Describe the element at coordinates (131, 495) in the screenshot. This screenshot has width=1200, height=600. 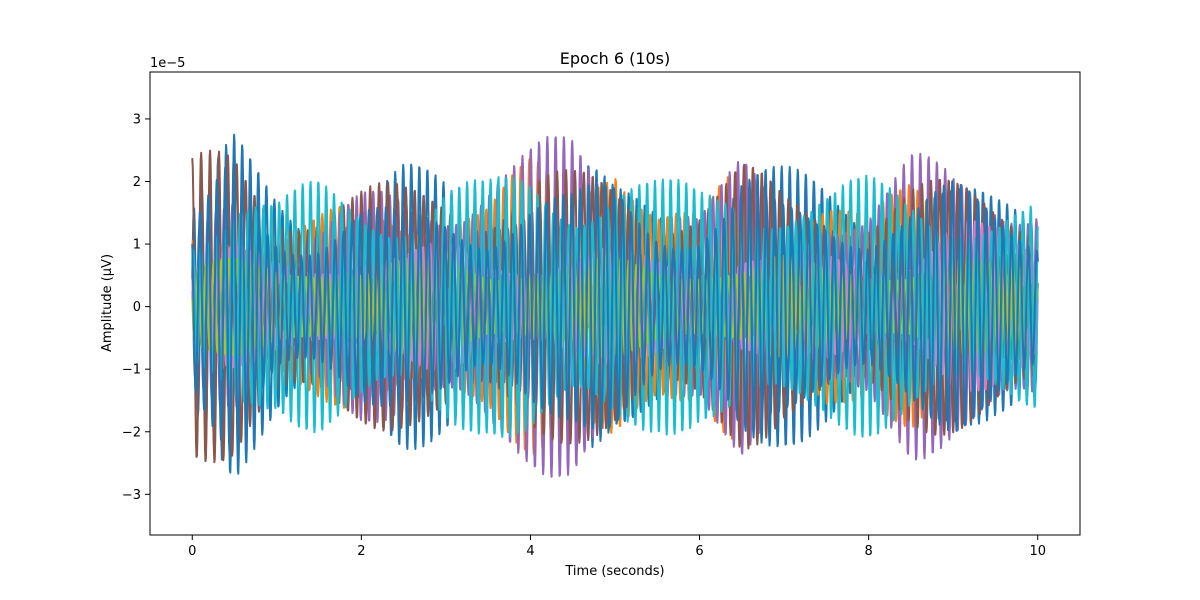
I see `y-tick-label: −3` at that location.